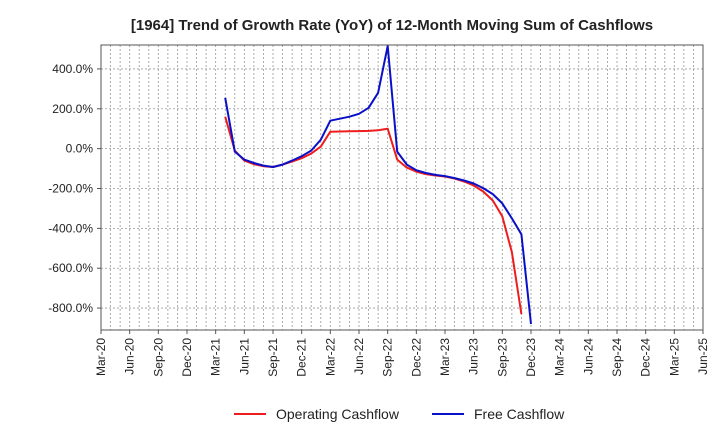 This screenshot has width=720, height=440. What do you see at coordinates (703, 356) in the screenshot?
I see `x-tick-label: Jun-25` at bounding box center [703, 356].